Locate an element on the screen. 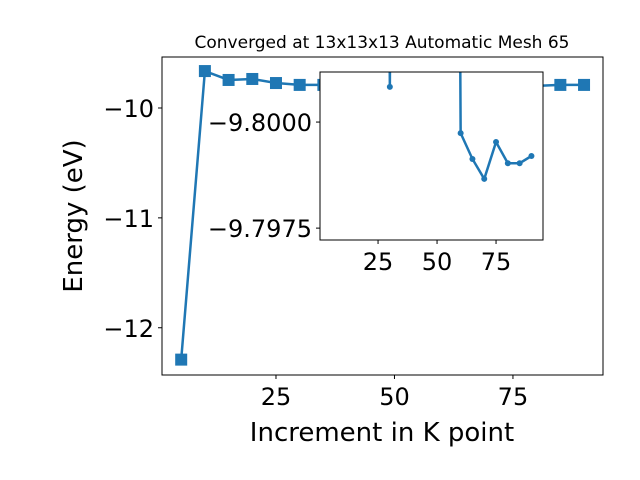  plot-area is located at coordinates (431, 156).